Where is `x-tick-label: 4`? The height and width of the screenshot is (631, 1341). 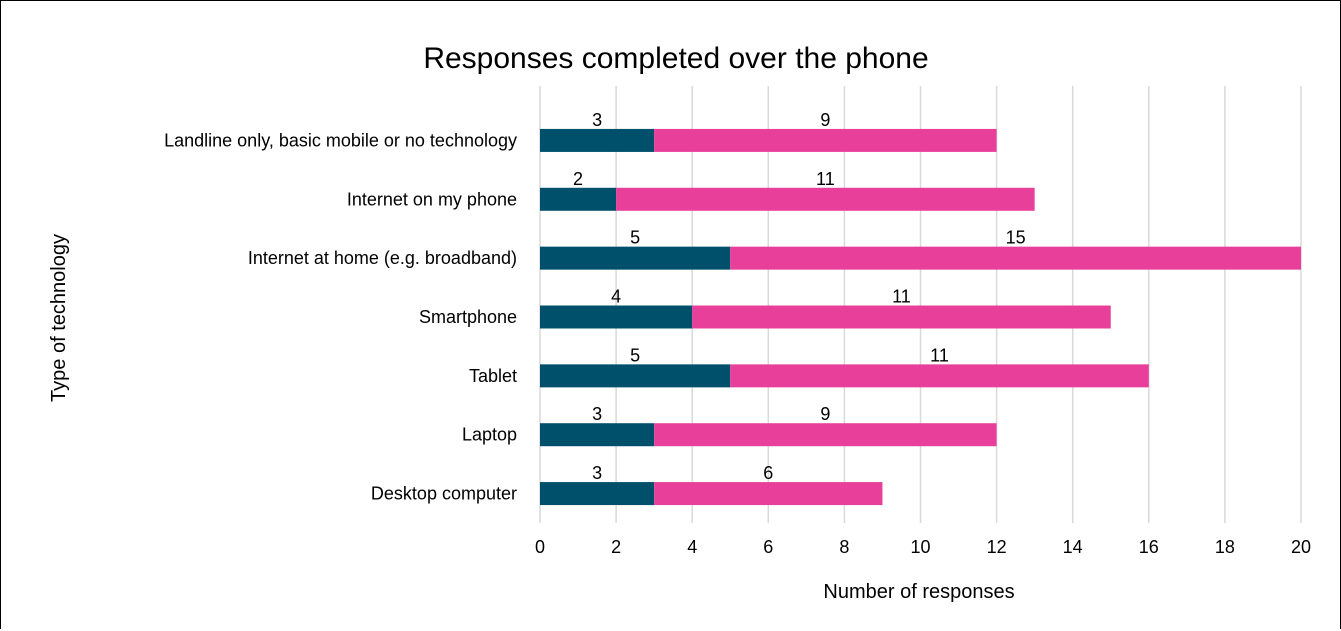 x-tick-label: 4 is located at coordinates (692, 547).